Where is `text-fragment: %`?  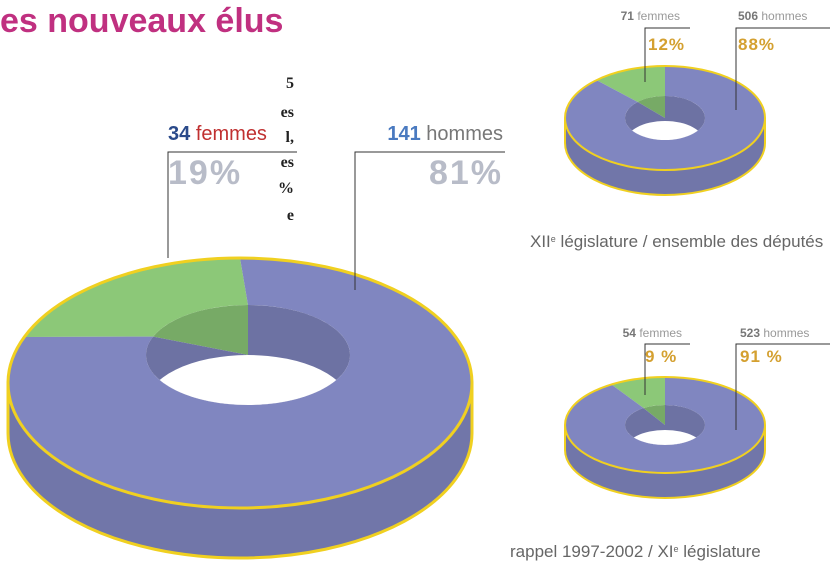
text-fragment: % is located at coordinates (286, 188).